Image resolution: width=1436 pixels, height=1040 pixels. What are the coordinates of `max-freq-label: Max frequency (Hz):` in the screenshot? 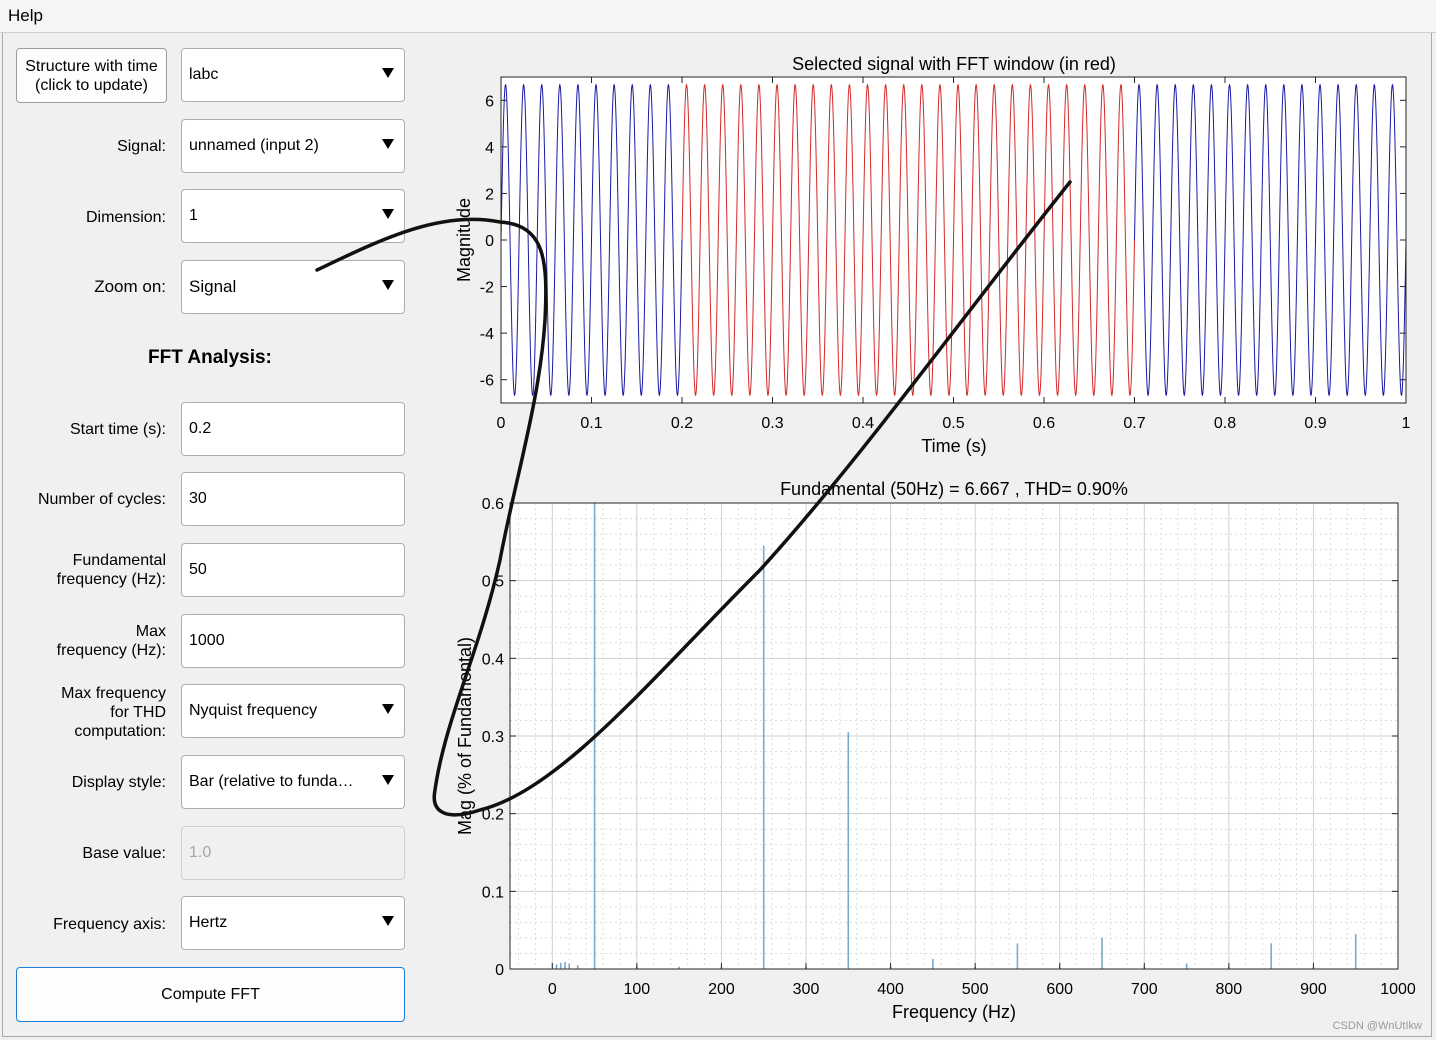 It's located at (111, 641).